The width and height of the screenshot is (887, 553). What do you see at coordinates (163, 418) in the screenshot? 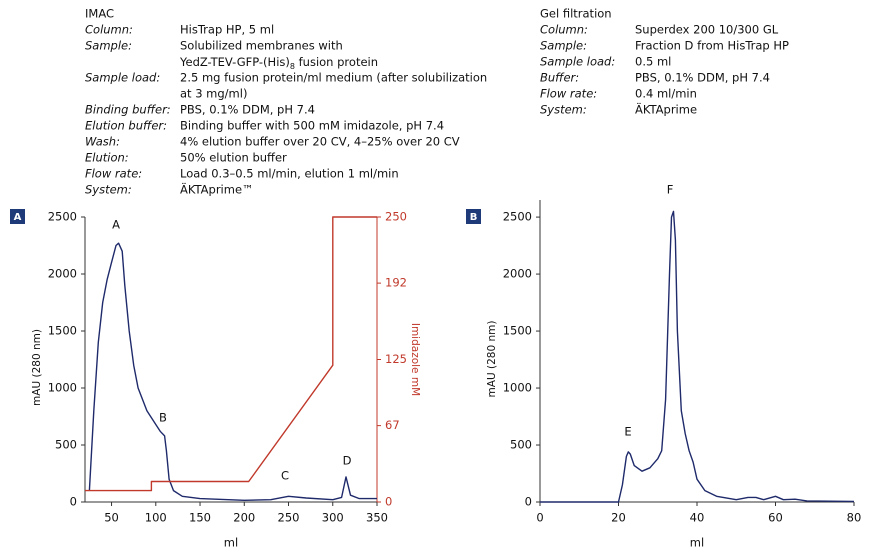
I see `peak-label: B` at bounding box center [163, 418].